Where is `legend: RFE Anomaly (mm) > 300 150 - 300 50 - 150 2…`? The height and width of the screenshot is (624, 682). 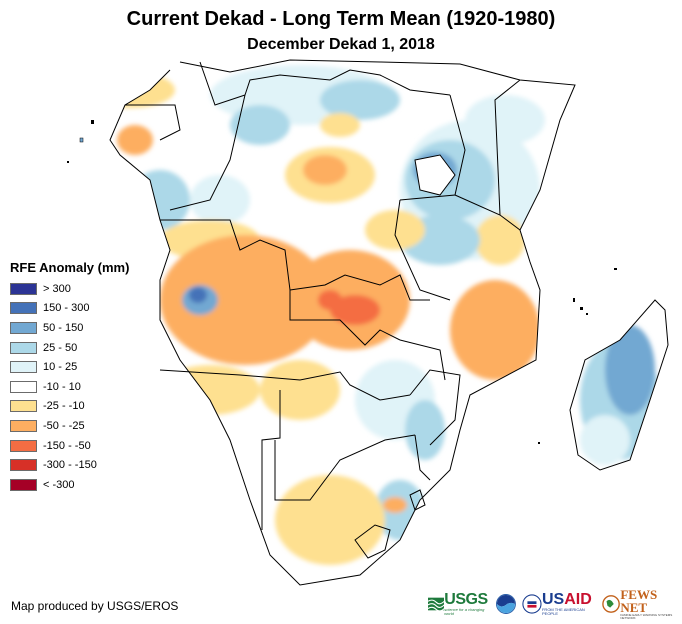 legend: RFE Anomaly (mm) > 300 150 - 300 50 - 150 2… is located at coordinates (69, 377).